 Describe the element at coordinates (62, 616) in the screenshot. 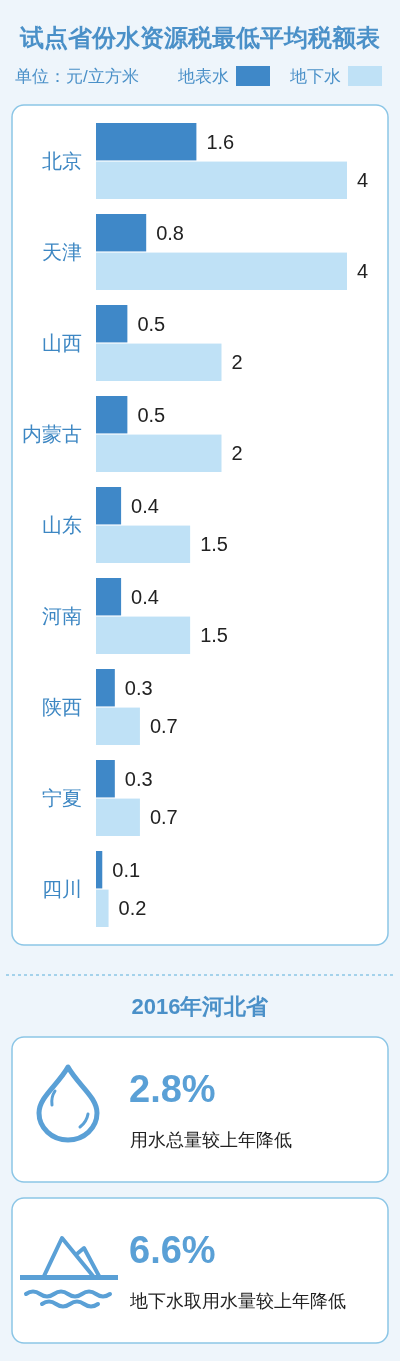

I see `y-tick-label: 河南` at that location.